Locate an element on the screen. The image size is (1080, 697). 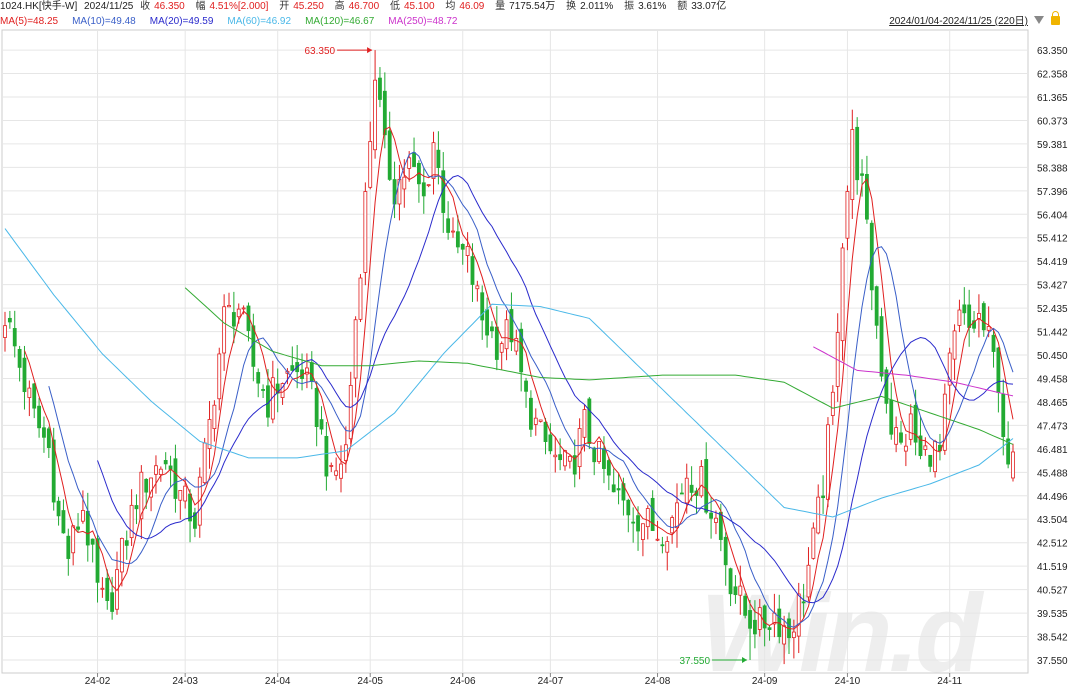
ma-legend-item: MA(250)=48.72 is located at coordinates (423, 21).